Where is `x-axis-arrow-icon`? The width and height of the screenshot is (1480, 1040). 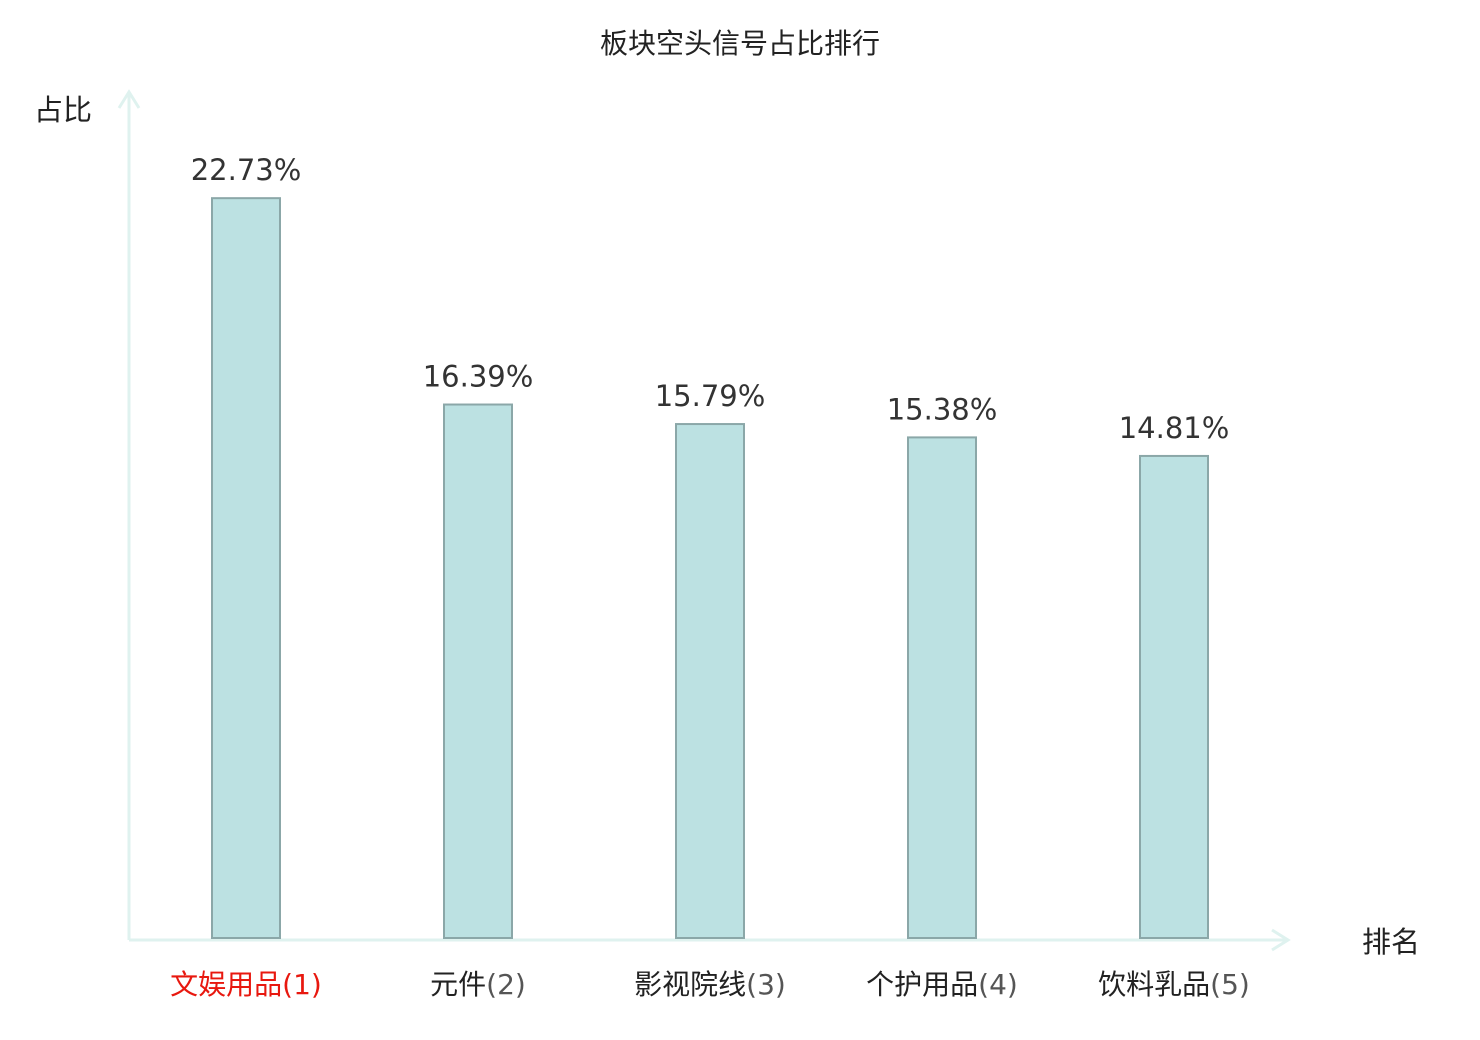
x-axis-arrow-icon is located at coordinates (1281, 940).